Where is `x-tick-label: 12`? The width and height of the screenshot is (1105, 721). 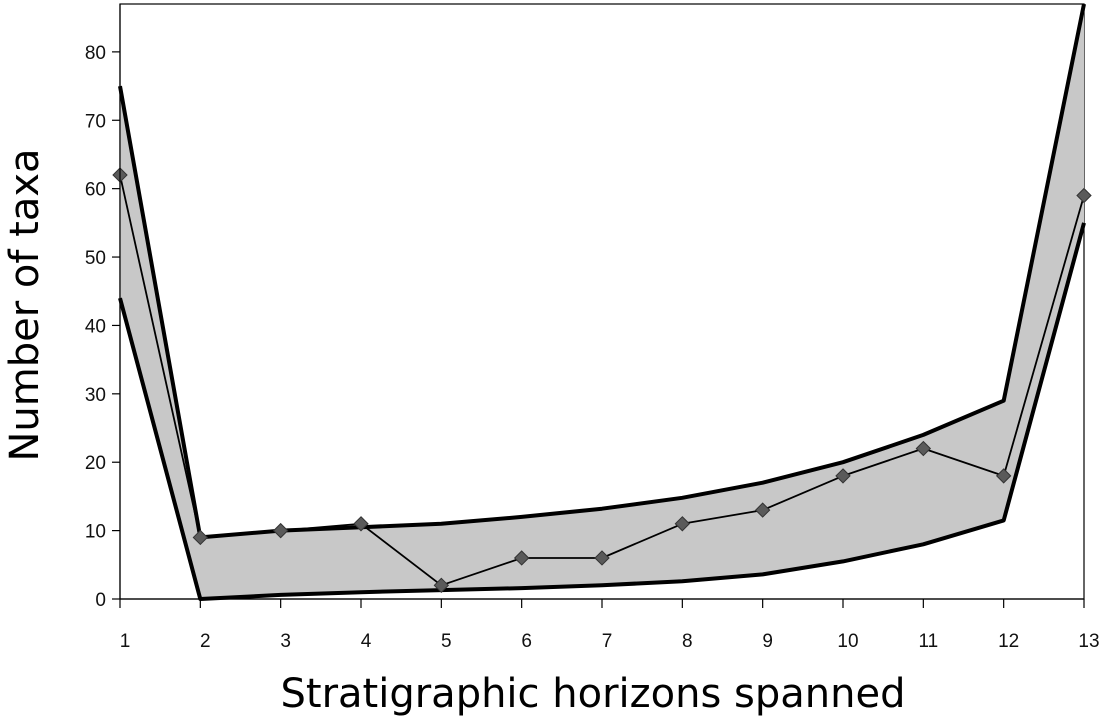 x-tick-label: 12 is located at coordinates (1008, 641).